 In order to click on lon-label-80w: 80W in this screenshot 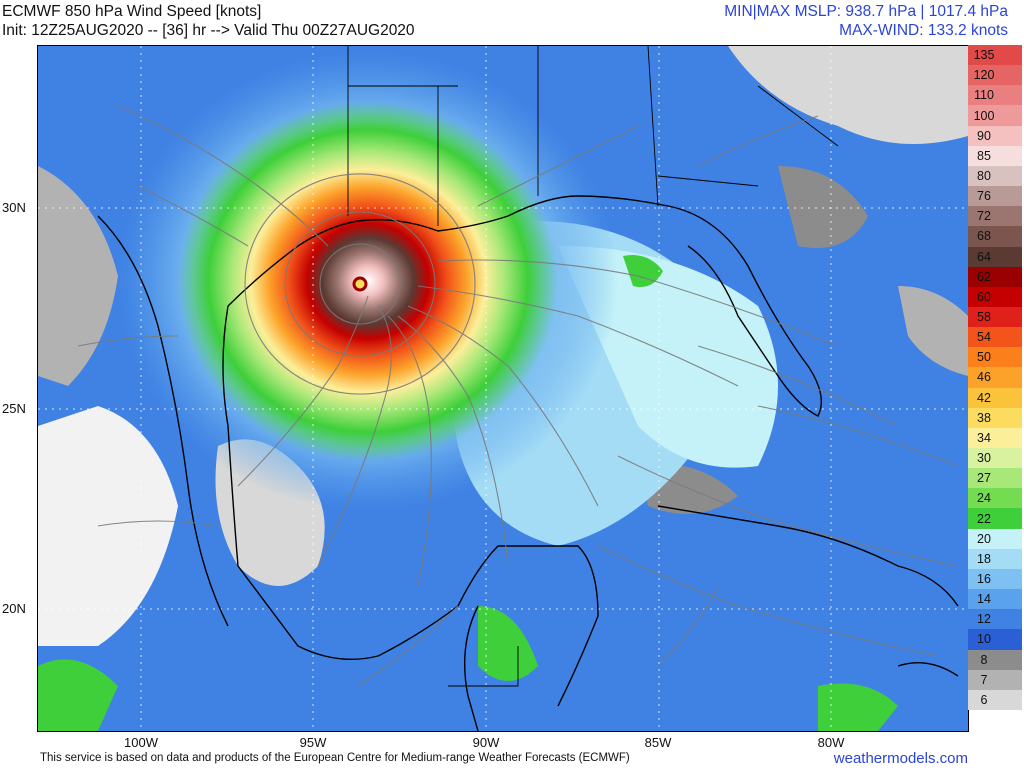, I will do `click(831, 742)`.